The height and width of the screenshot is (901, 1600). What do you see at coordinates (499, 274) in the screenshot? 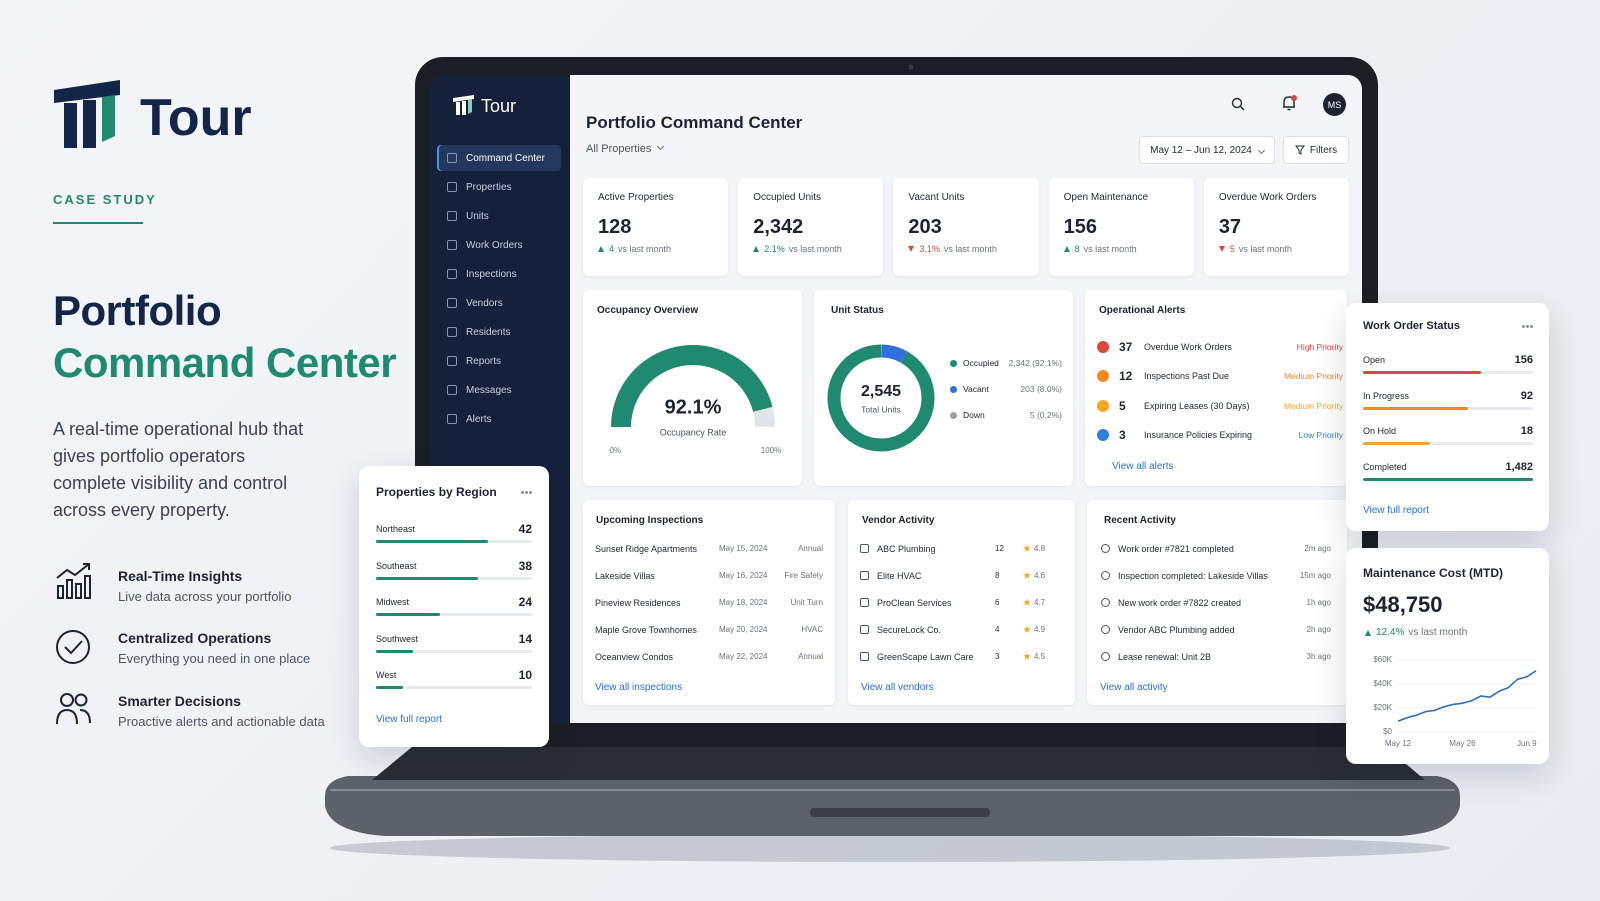
I see `nav-item: Inspections` at bounding box center [499, 274].